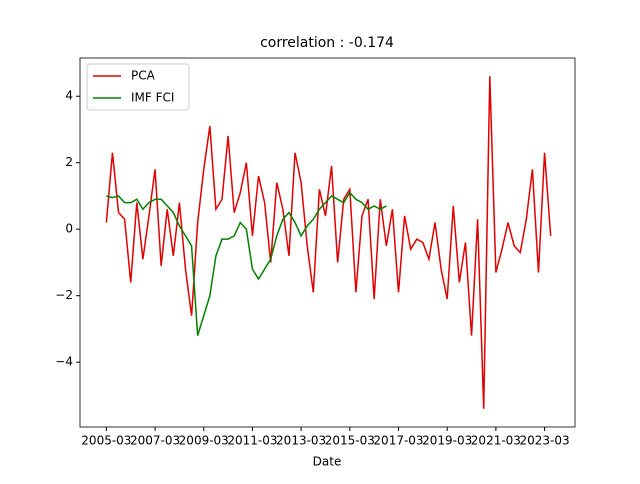  What do you see at coordinates (327, 462) in the screenshot?
I see `x-axis-label: Date` at bounding box center [327, 462].